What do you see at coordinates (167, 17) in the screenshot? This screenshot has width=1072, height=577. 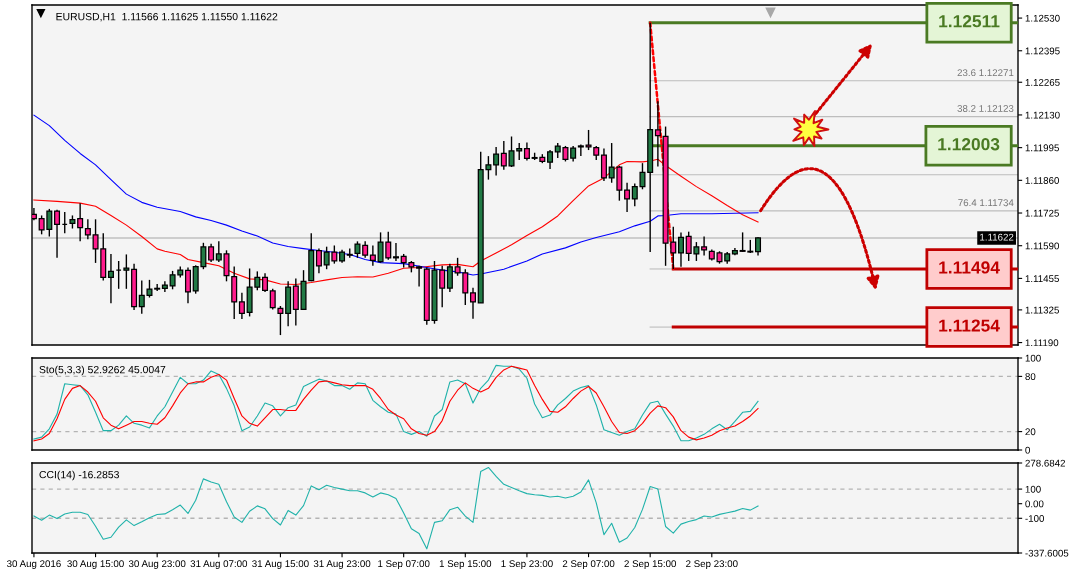 I see `text: EURUSD,H1 1.11566 1.11625 1.11550 1.11622` at bounding box center [167, 17].